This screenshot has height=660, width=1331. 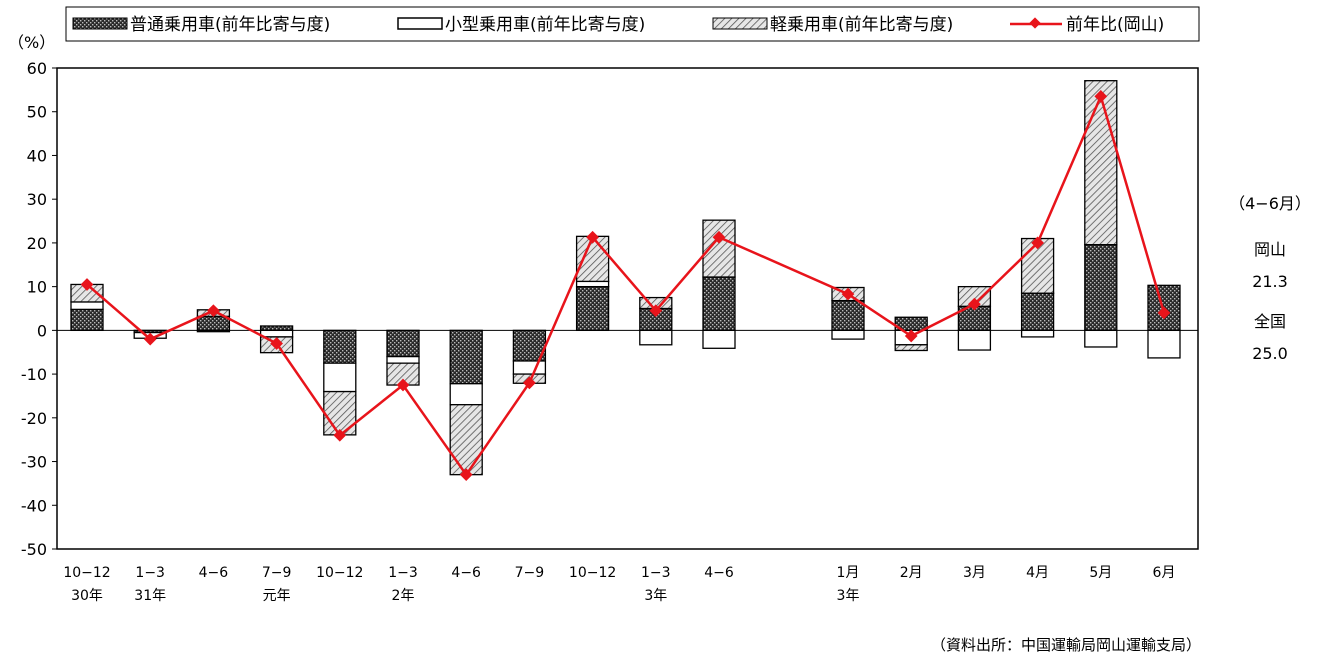 I want to click on x-tick-label: 6月, so click(x=1164, y=573).